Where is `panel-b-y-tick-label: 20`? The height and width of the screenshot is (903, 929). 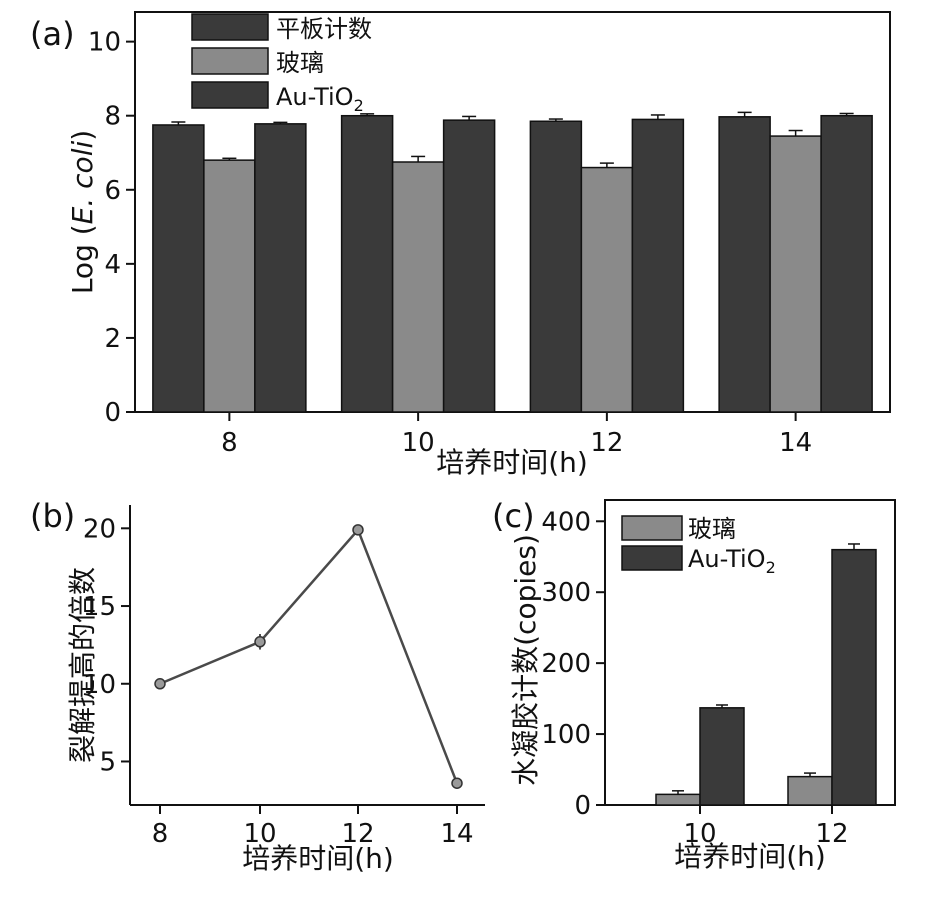 panel-b-y-tick-label: 20 is located at coordinates (99, 529).